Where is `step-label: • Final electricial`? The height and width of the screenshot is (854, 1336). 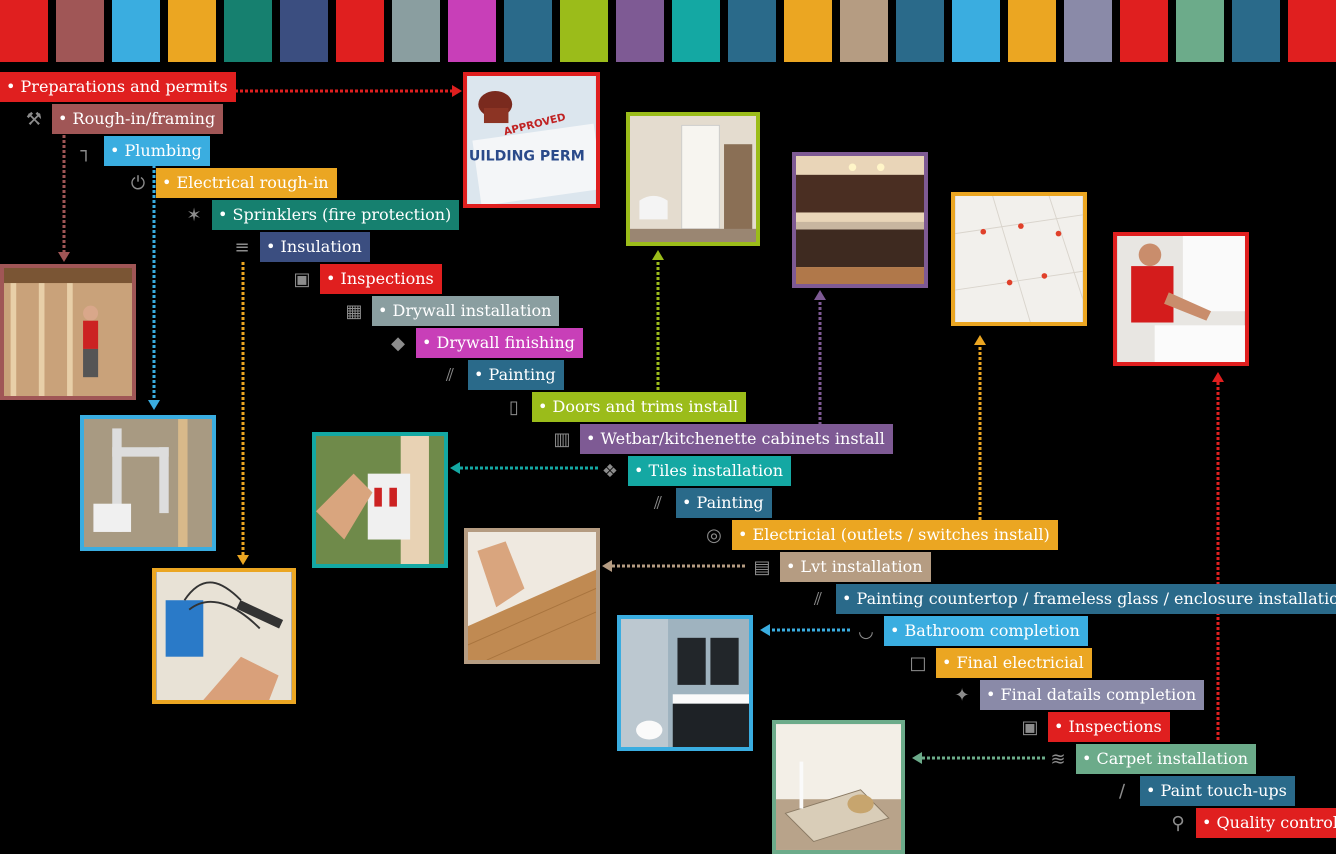 step-label: • Final electricial is located at coordinates (1014, 663).